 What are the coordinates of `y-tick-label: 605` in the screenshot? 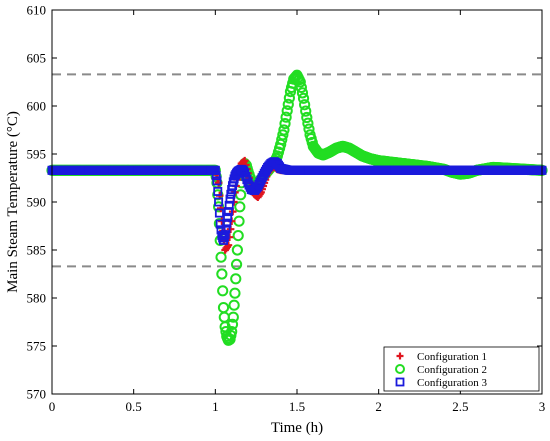 It's located at (37, 58).